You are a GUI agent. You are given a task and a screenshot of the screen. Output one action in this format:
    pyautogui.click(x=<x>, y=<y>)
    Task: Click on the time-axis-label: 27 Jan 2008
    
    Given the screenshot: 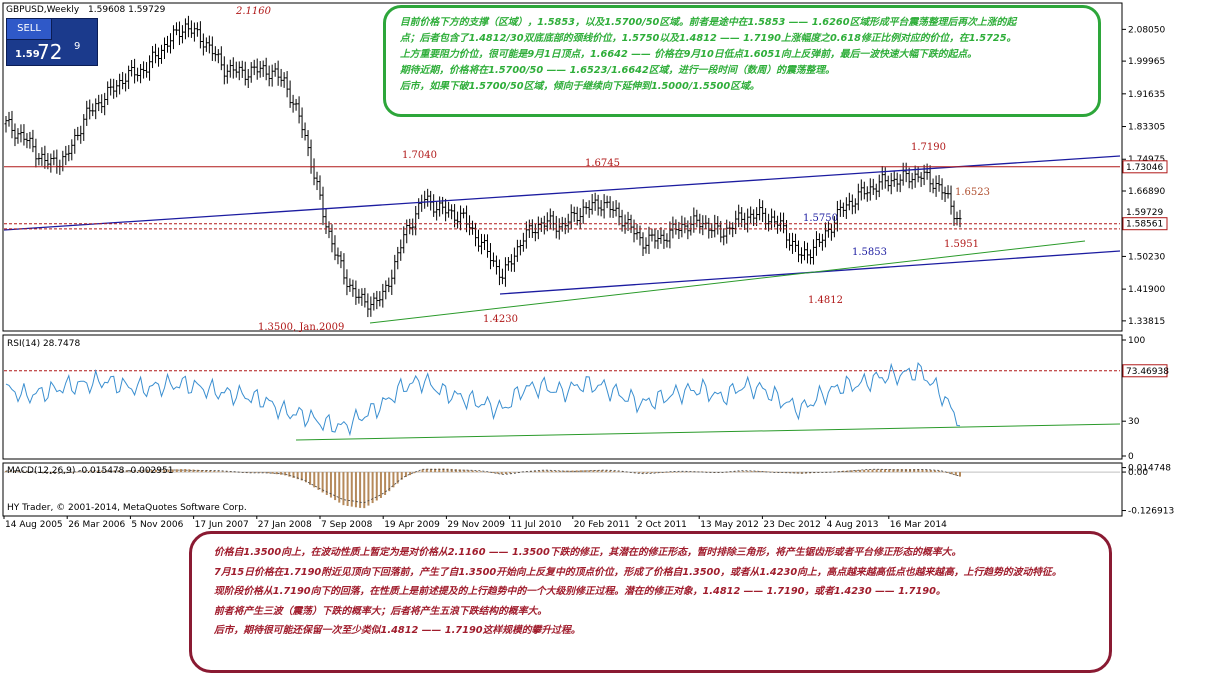 What is the action you would take?
    pyautogui.click(x=285, y=525)
    